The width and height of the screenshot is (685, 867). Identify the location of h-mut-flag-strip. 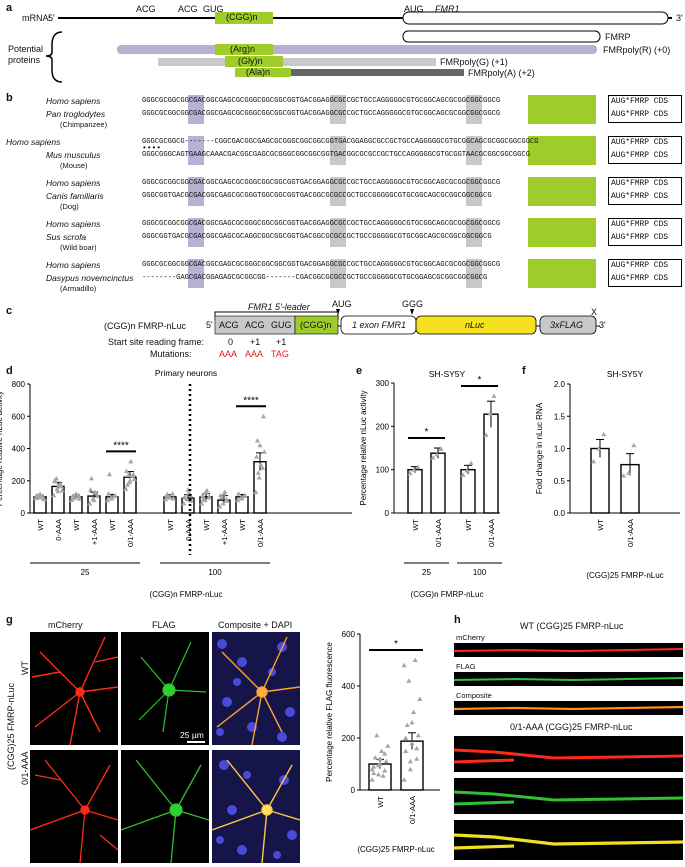
(568, 796).